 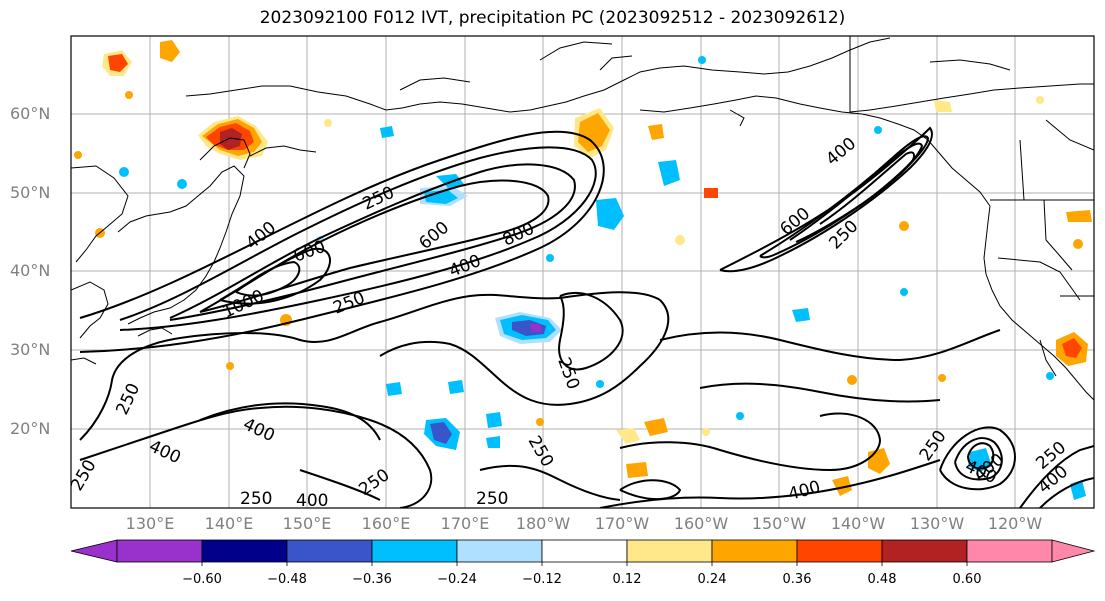 I want to click on colorbar, so click(x=583, y=552).